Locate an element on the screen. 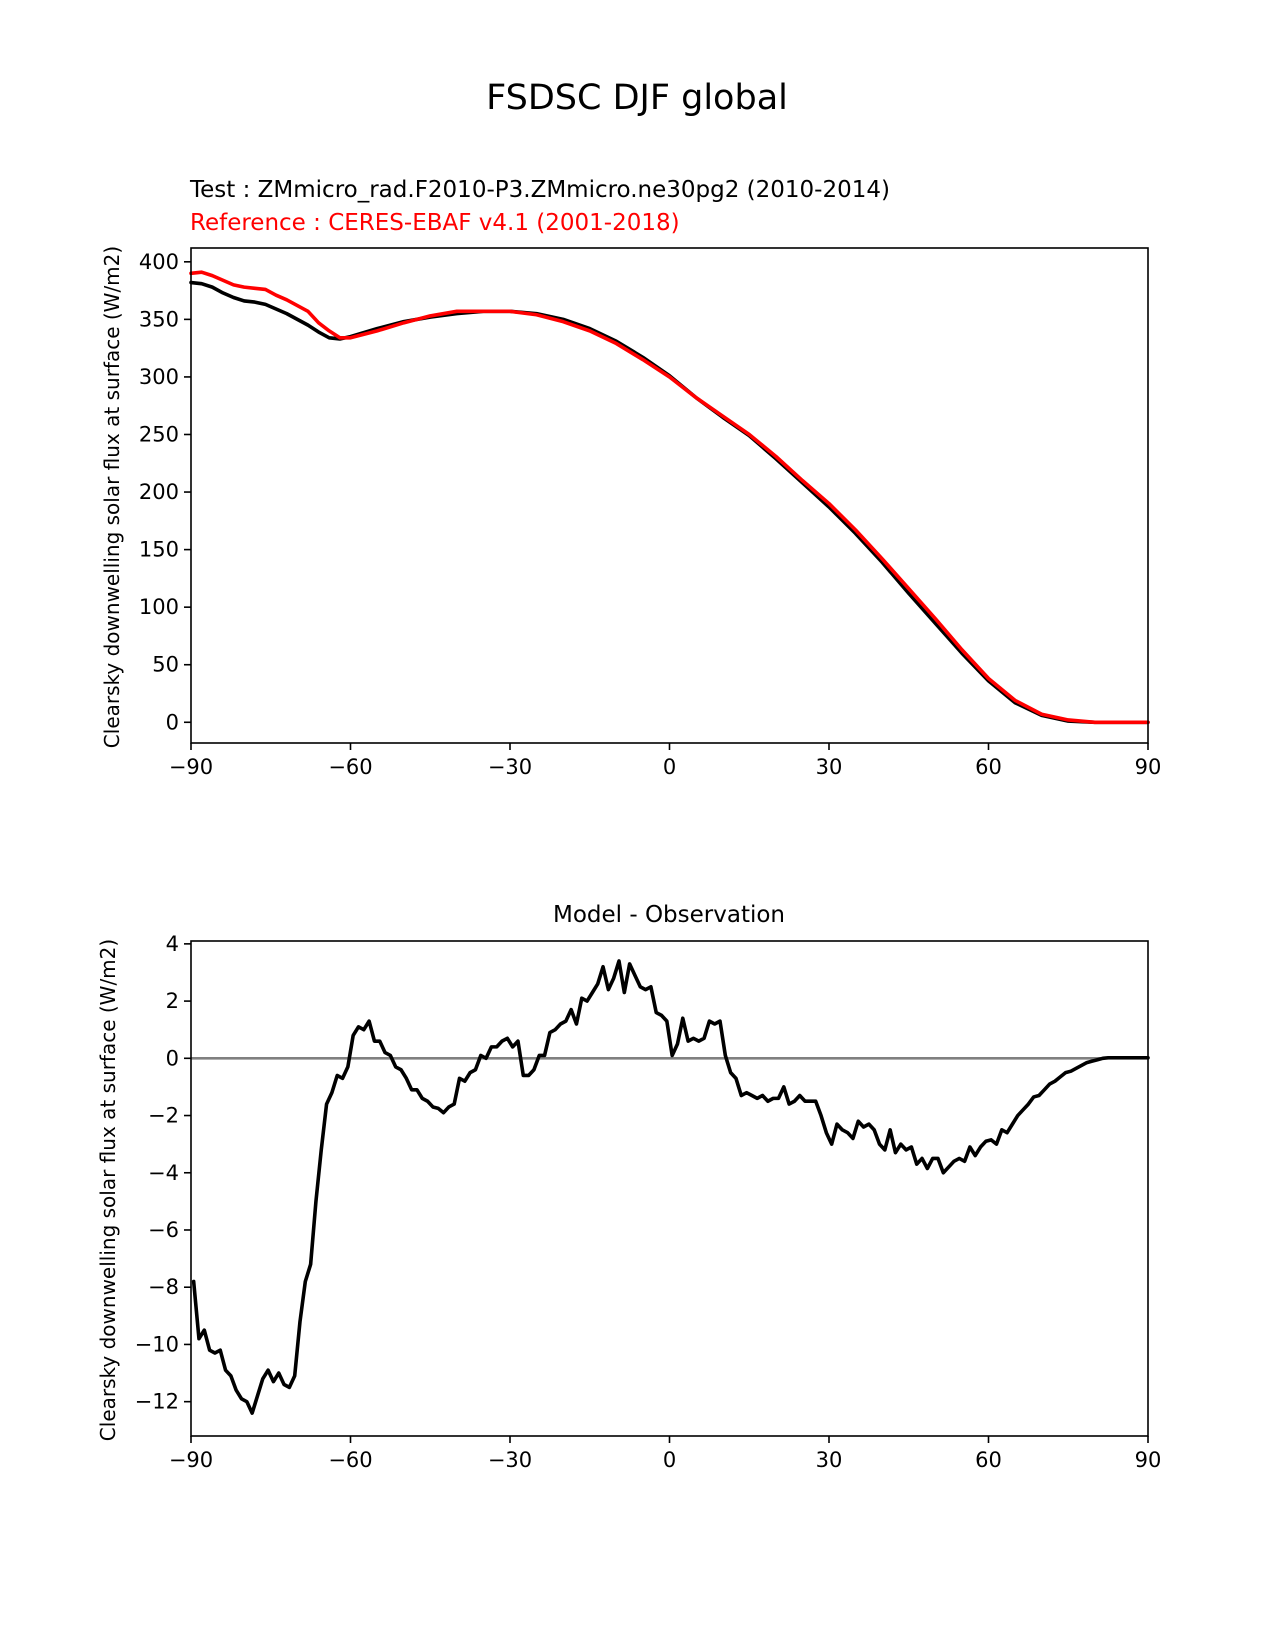  bottom-y-tick-label: −6 is located at coordinates (163, 1230).